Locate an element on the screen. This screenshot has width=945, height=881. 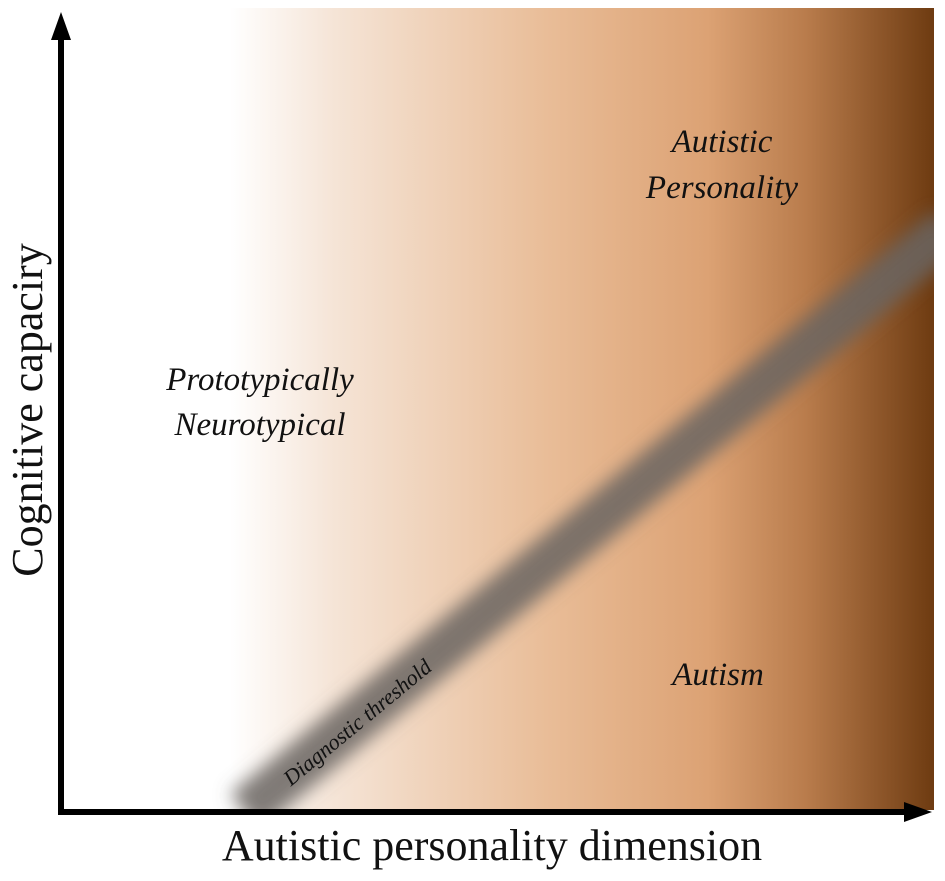
region-label: Prototypically is located at coordinates (259, 380).